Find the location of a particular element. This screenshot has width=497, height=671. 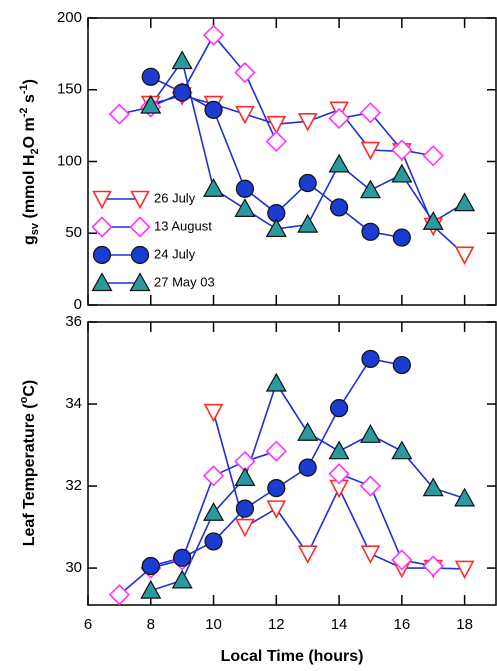

y-axis-label: gsv (mmol H2O m-2 s-1) is located at coordinates (29, 162).